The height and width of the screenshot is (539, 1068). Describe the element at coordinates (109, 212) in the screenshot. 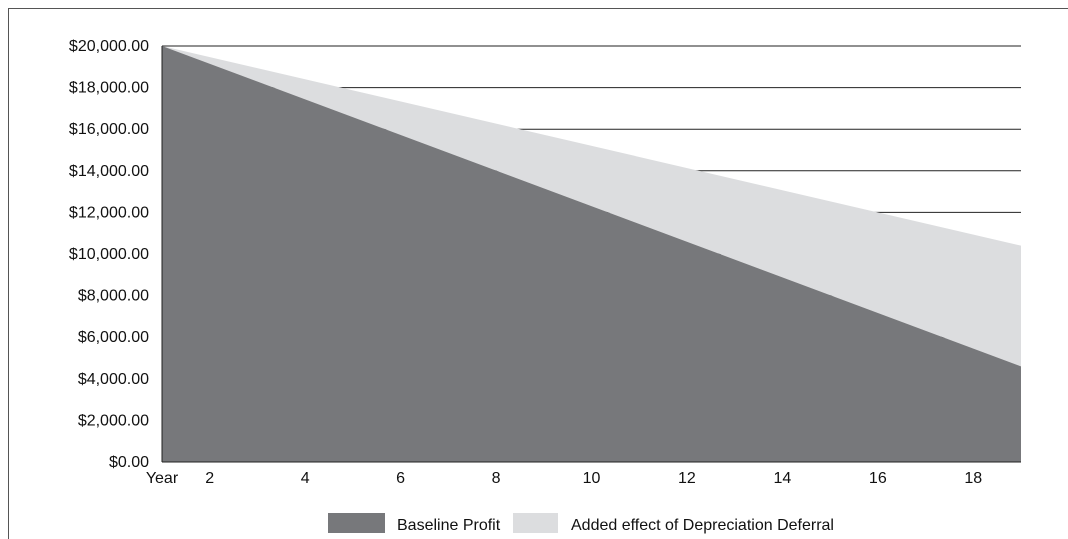

I see `y-tick-label-6: $12,000.00` at that location.